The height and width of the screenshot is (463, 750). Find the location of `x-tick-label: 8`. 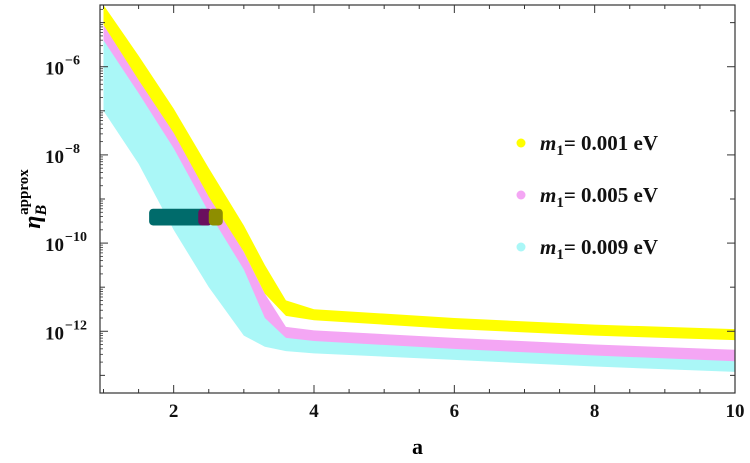

x-tick-label: 8 is located at coordinates (595, 411).